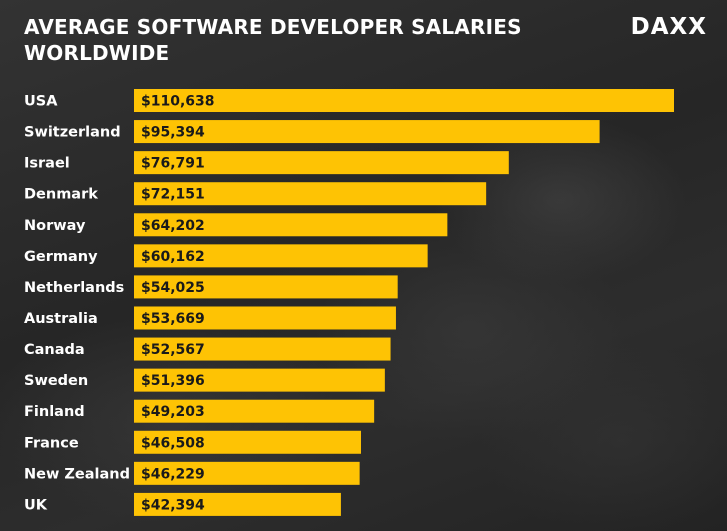 Image resolution: width=727 pixels, height=531 pixels. What do you see at coordinates (61, 257) in the screenshot?
I see `country-label: Germany` at bounding box center [61, 257].